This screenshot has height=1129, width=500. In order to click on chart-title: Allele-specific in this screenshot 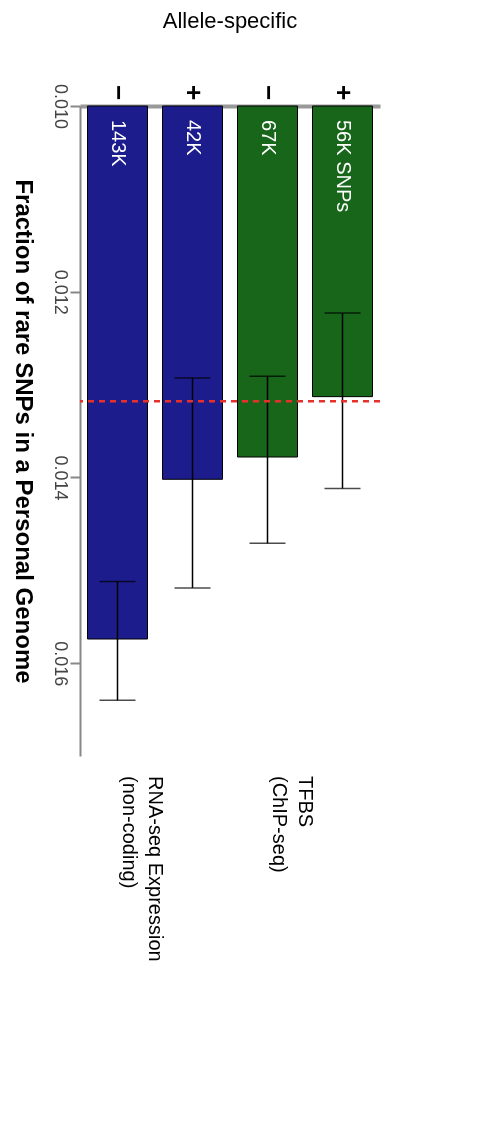, I will do `click(230, 21)`.